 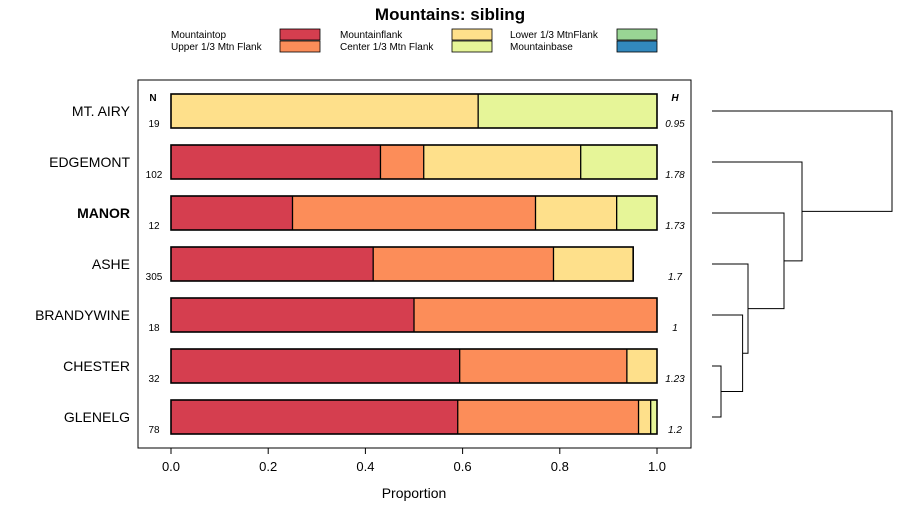 What do you see at coordinates (96, 366) in the screenshot?
I see `category-label: CHESTER` at bounding box center [96, 366].